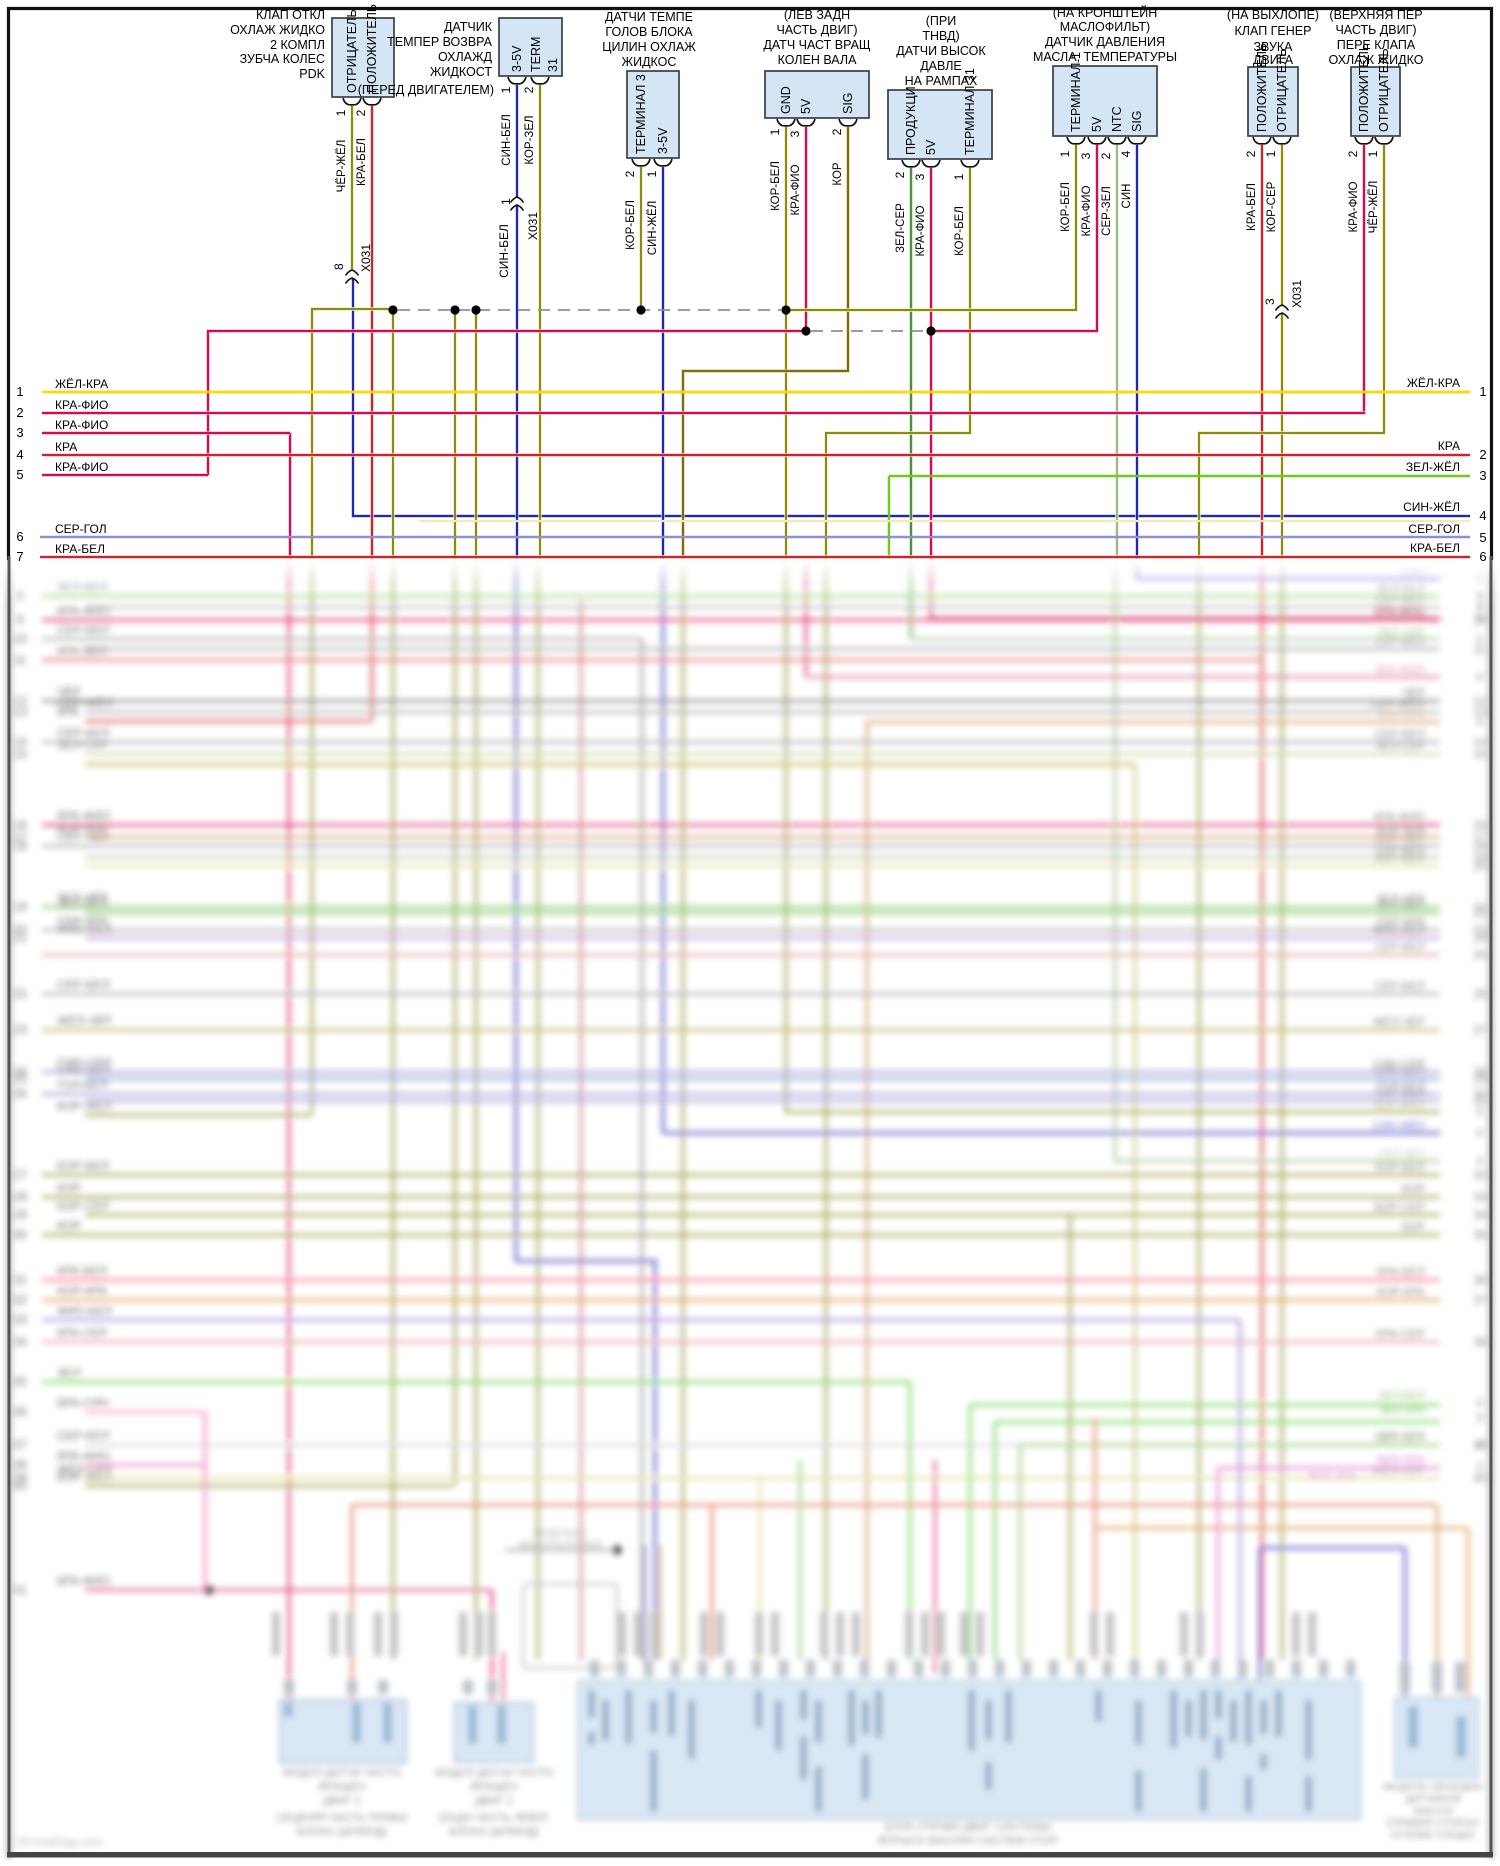 This screenshot has width=1500, height=1866. Describe the element at coordinates (1432, 1811) in the screenshot. I see `svg-text: ШАССИ` at that location.